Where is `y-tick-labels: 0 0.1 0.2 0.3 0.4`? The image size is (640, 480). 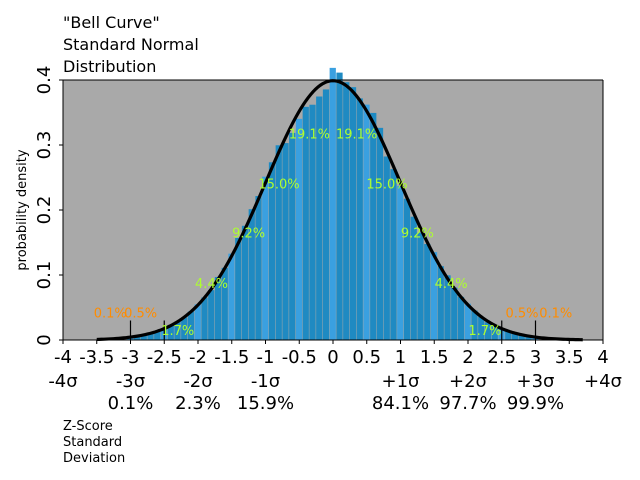
y-tick-labels: 0 0.1 0.2 0.3 0.4 is located at coordinates (44, 206).